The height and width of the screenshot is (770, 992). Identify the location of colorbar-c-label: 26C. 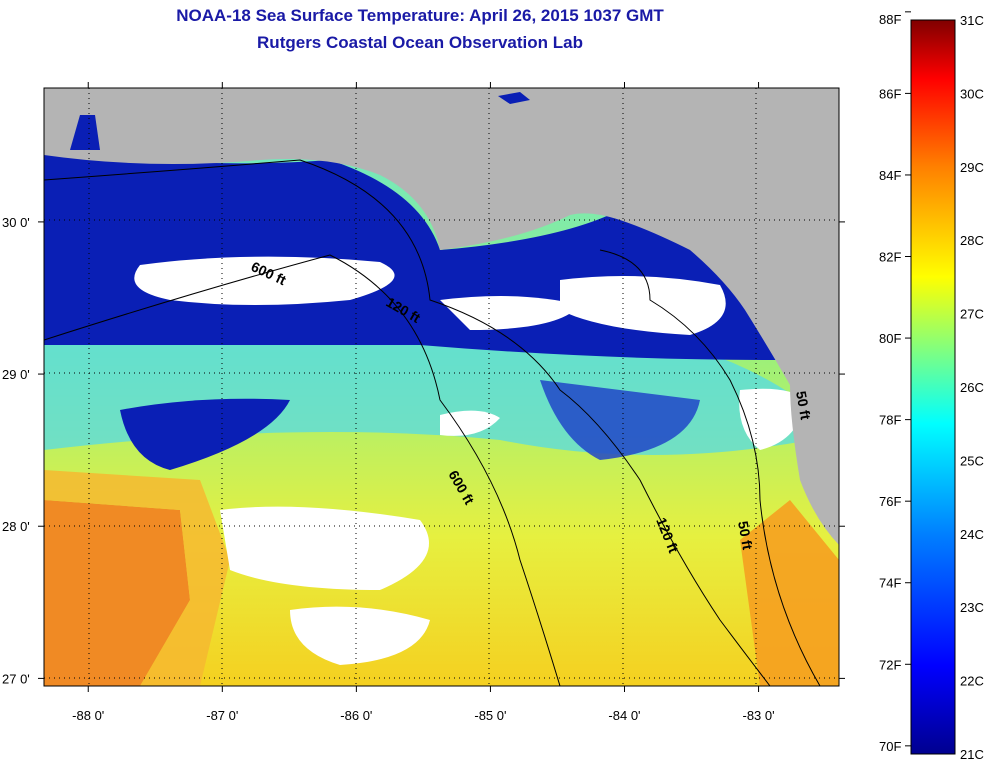
(972, 387).